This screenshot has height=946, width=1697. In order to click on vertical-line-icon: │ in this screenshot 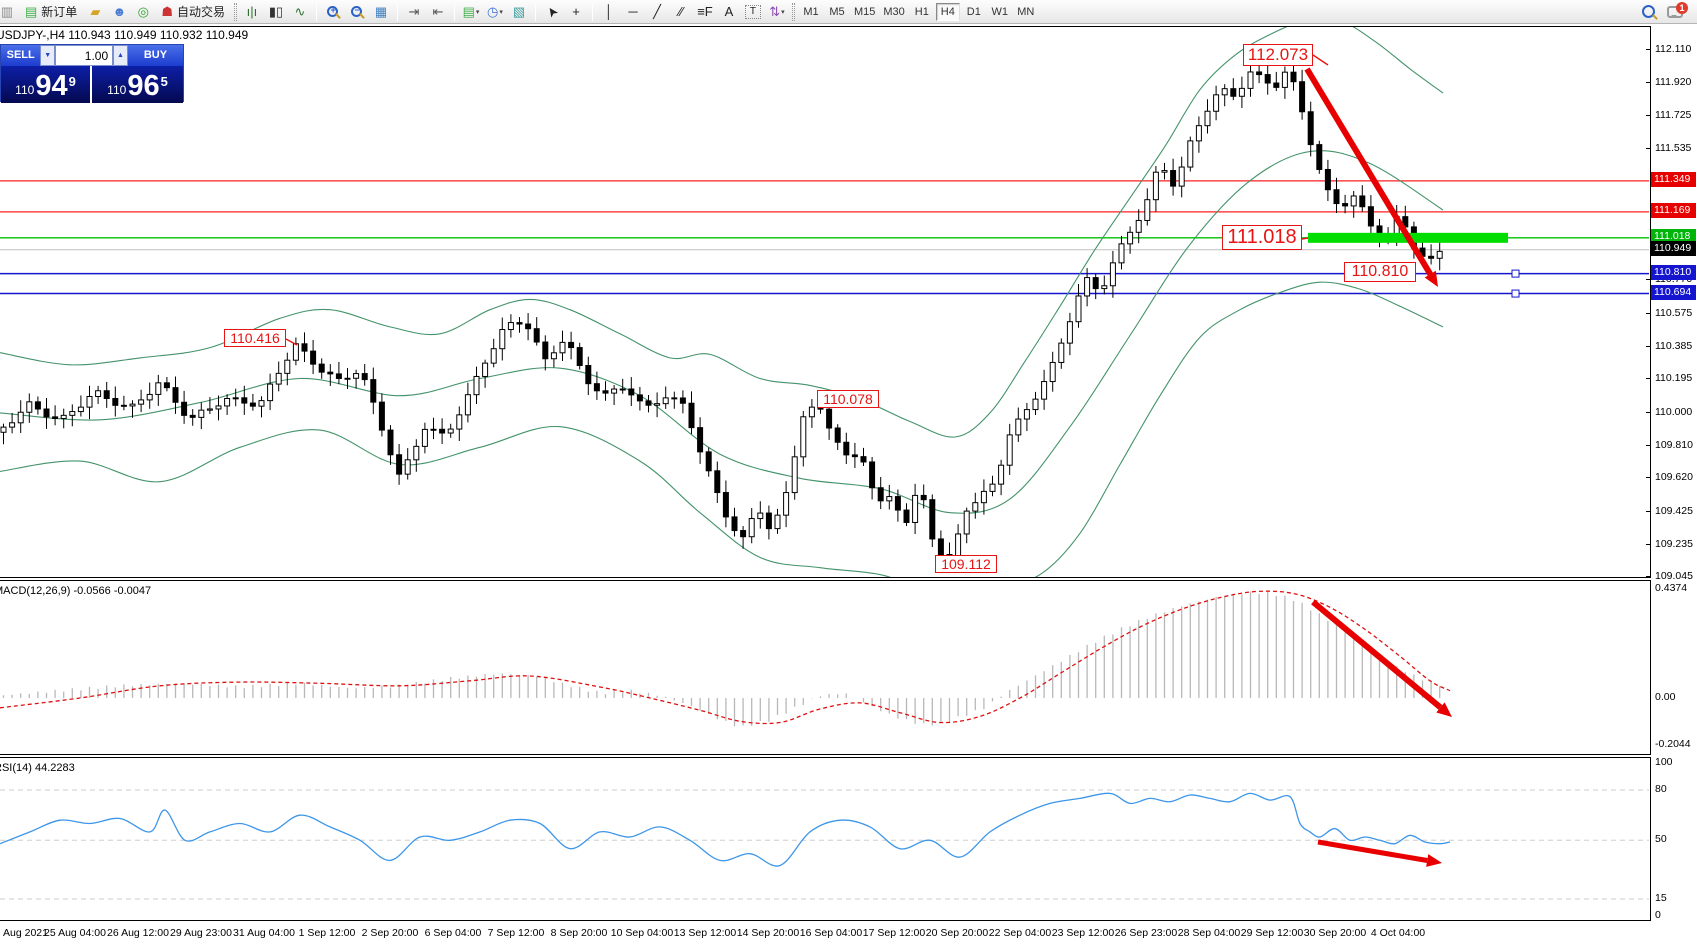, I will do `click(609, 12)`.